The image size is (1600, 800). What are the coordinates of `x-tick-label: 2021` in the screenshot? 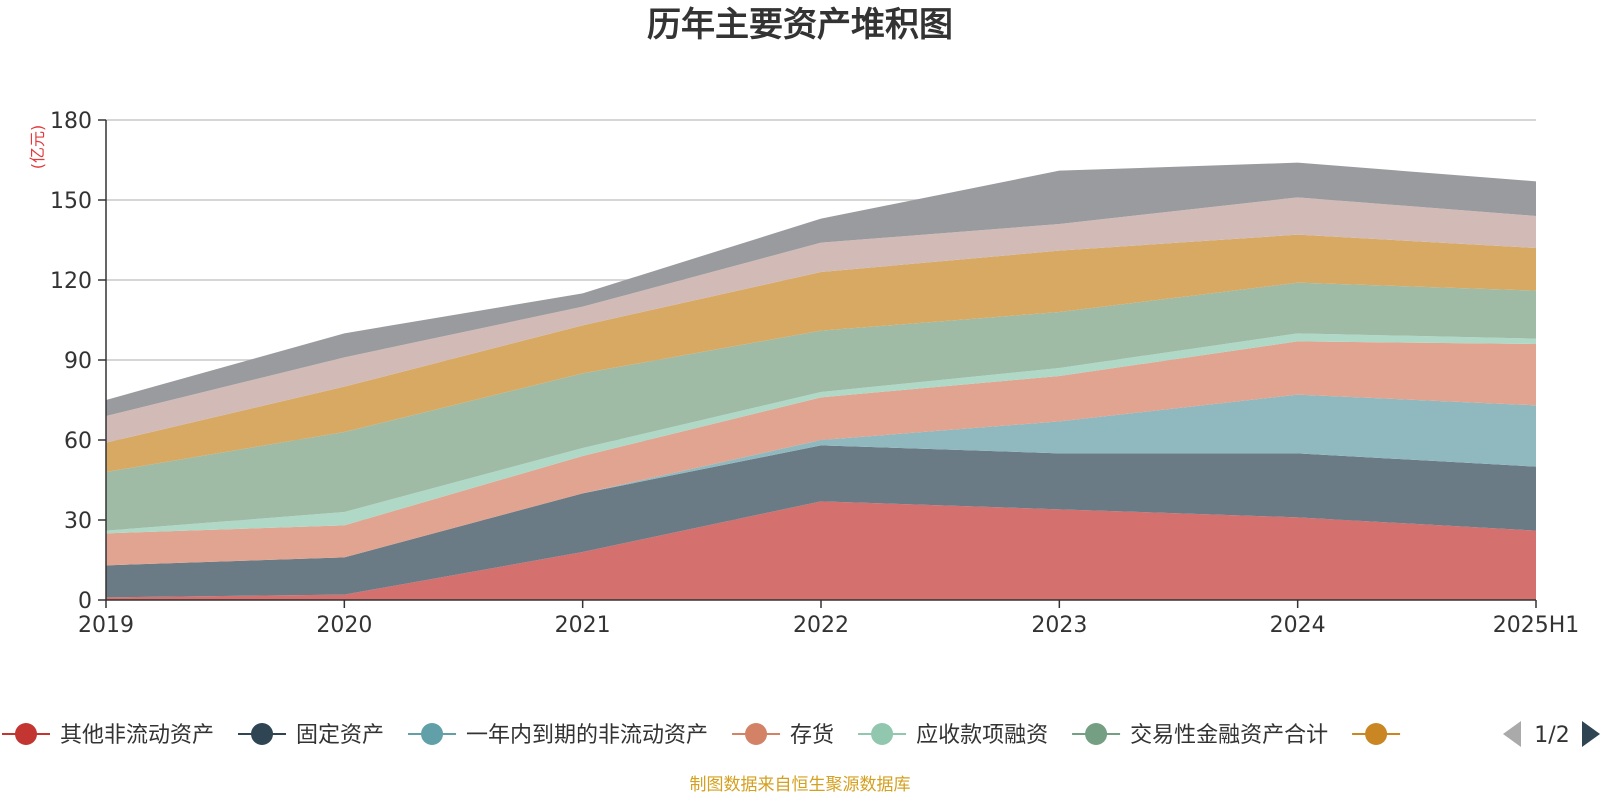 It's located at (583, 625).